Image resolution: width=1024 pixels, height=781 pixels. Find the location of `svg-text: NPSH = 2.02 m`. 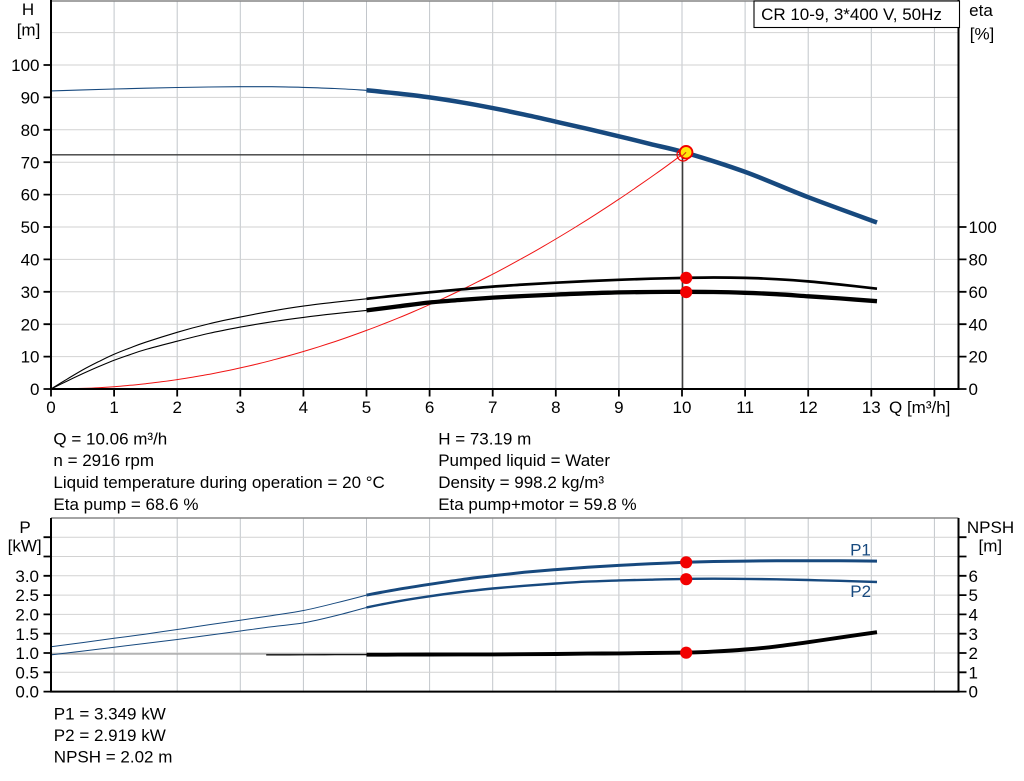

svg-text: NPSH = 2.02 m is located at coordinates (113, 757).